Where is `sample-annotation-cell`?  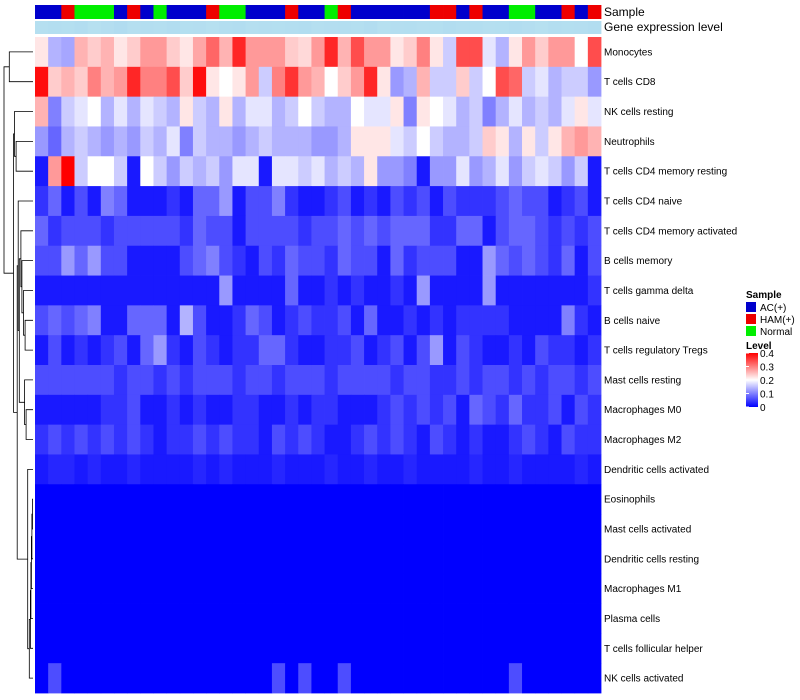
sample-annotation-cell is located at coordinates (318, 12).